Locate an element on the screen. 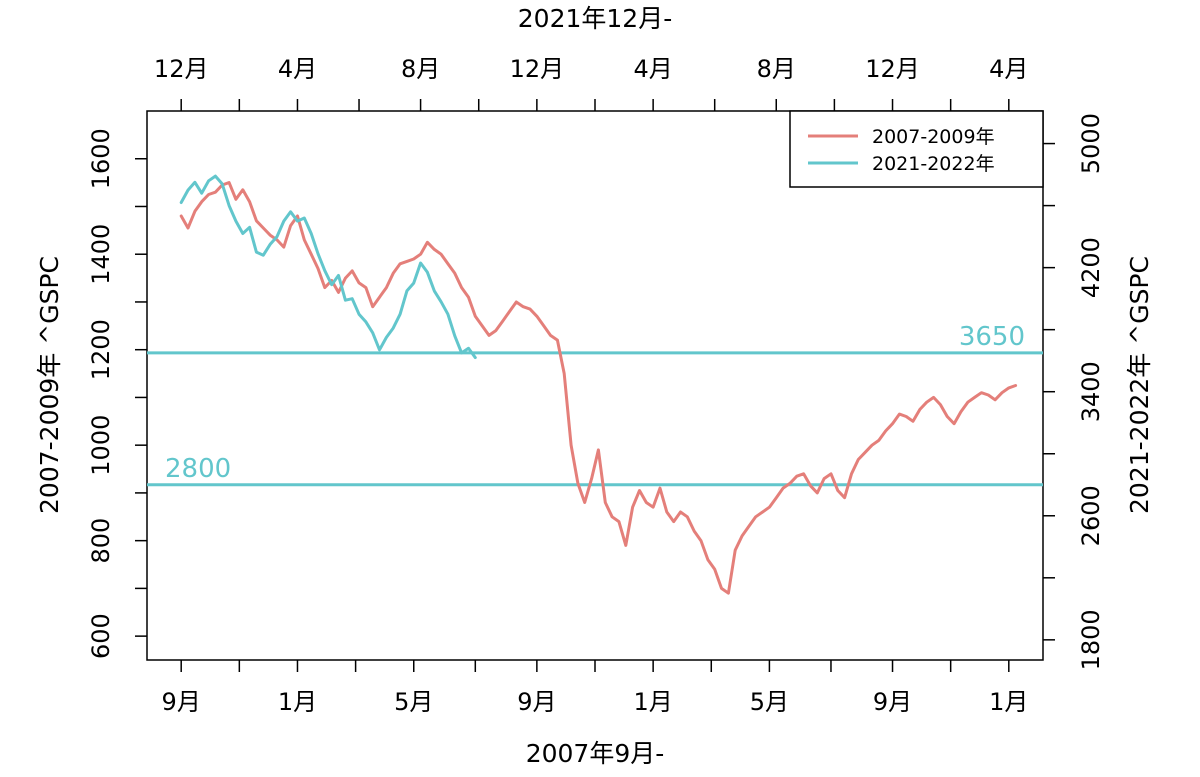 This screenshot has width=1200, height=777. left-tick-label: 600 is located at coordinates (101, 636).